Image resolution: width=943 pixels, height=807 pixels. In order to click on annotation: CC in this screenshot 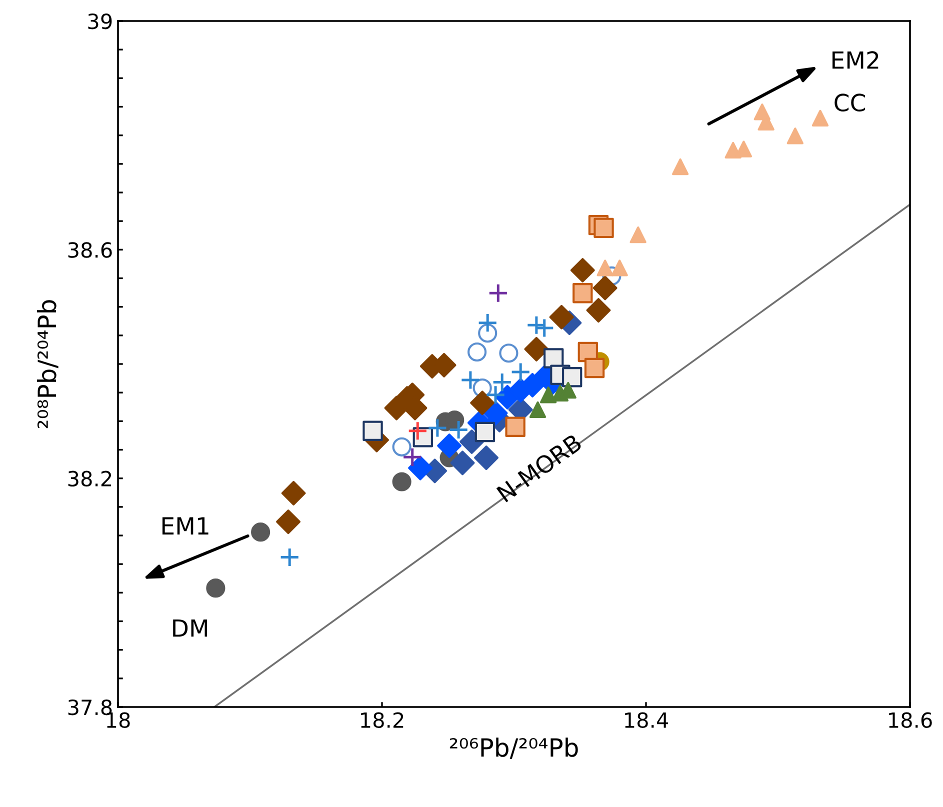, I will do `click(850, 103)`.